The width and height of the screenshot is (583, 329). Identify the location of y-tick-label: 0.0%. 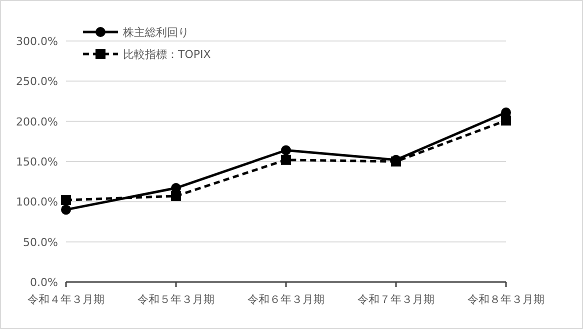
(44, 282).